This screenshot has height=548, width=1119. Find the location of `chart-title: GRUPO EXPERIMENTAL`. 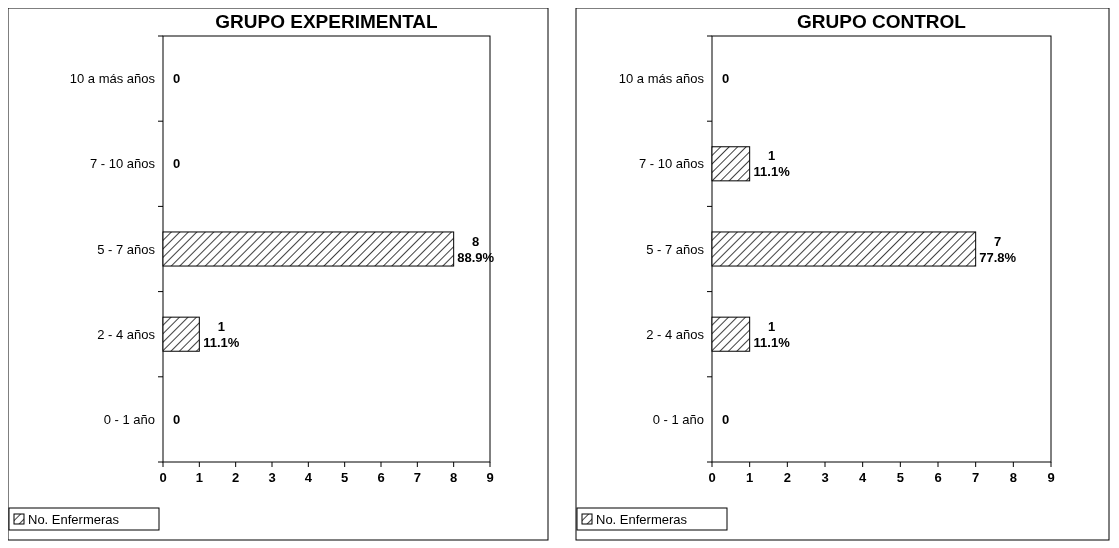

chart-title: GRUPO EXPERIMENTAL is located at coordinates (327, 21).